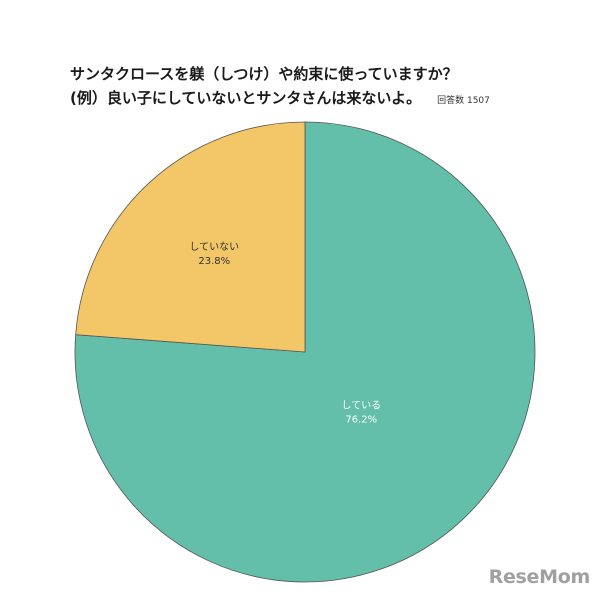 The width and height of the screenshot is (600, 600). Describe the element at coordinates (361, 406) in the screenshot. I see `slice-label-1: している` at that location.